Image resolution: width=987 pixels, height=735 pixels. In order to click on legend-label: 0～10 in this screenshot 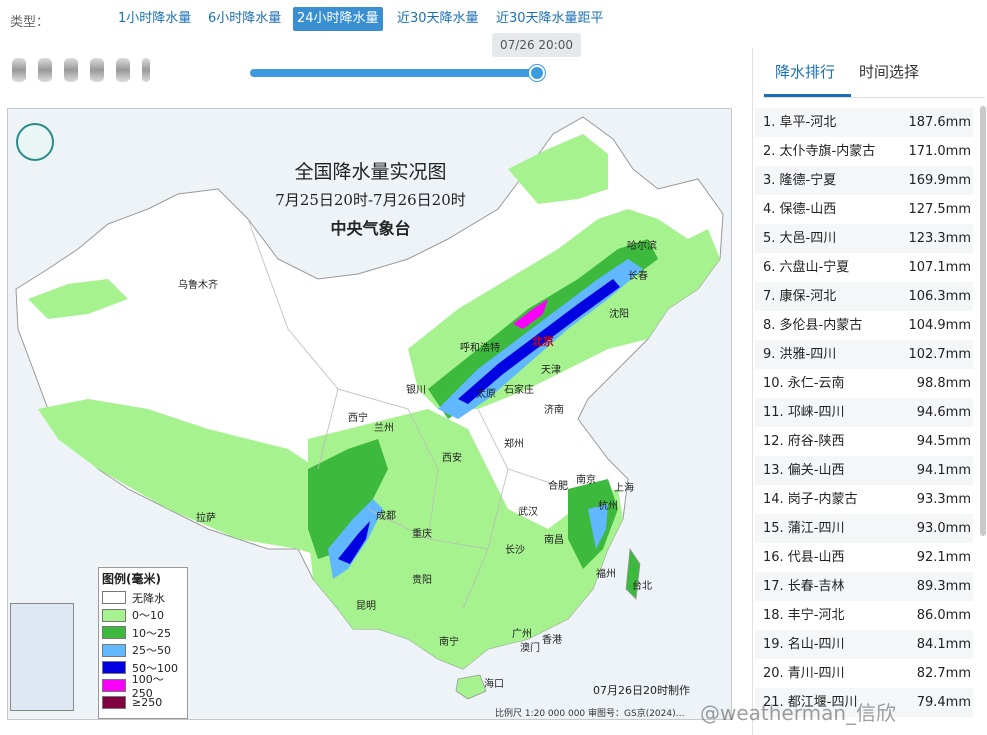, I will do `click(148, 616)`.